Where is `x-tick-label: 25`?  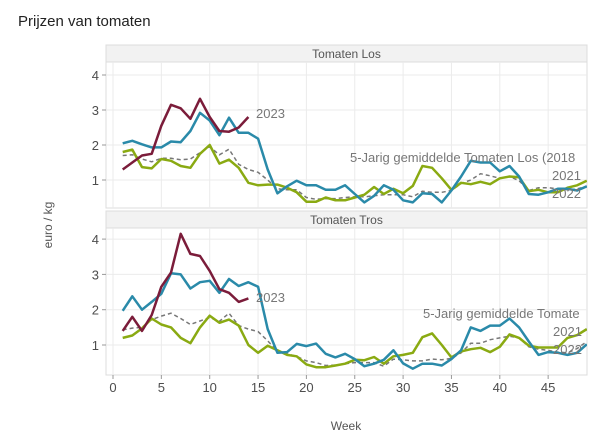 x-tick-label: 25 is located at coordinates (355, 387).